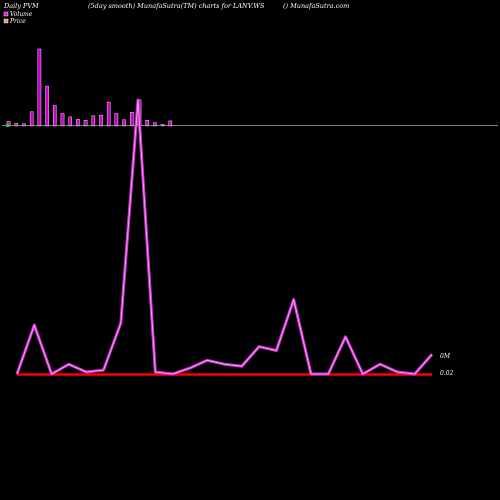  Describe the element at coordinates (6, 14) in the screenshot. I see `legend-volume-swatch` at that location.